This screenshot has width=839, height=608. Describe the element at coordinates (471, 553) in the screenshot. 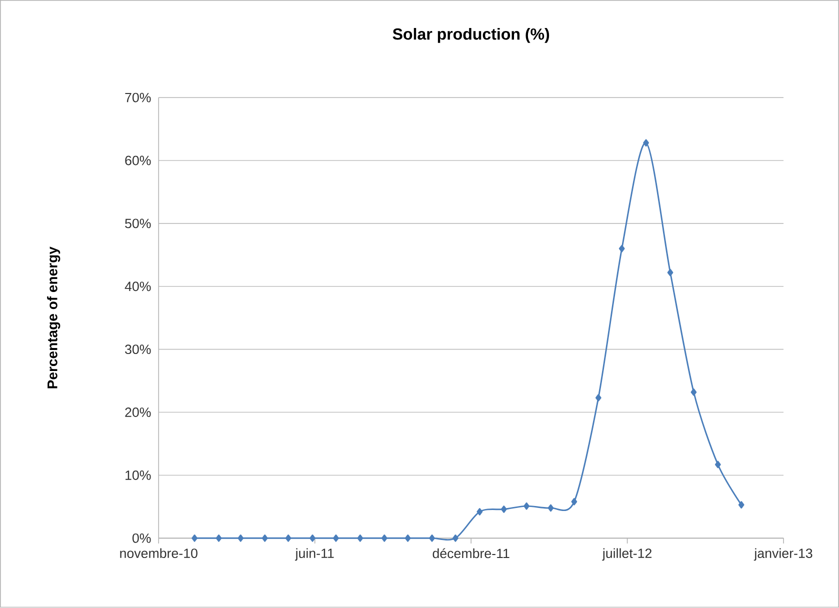

I see `x-tick-label: décembre-11` at that location.